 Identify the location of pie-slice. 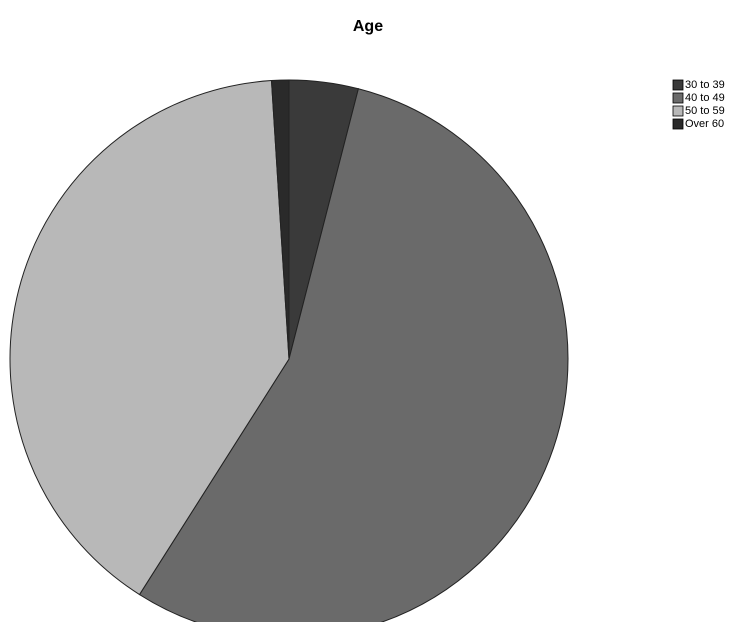
(280, 219).